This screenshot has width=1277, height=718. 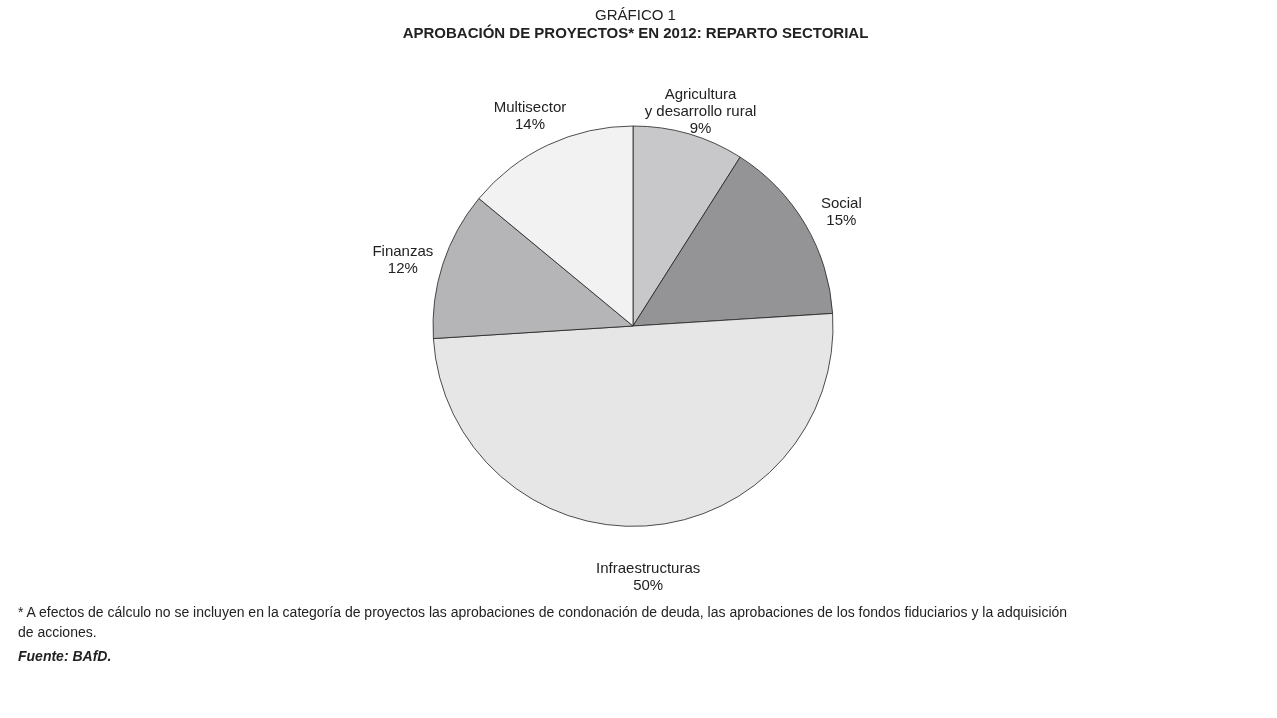 I want to click on slice-label: Social, so click(x=841, y=202).